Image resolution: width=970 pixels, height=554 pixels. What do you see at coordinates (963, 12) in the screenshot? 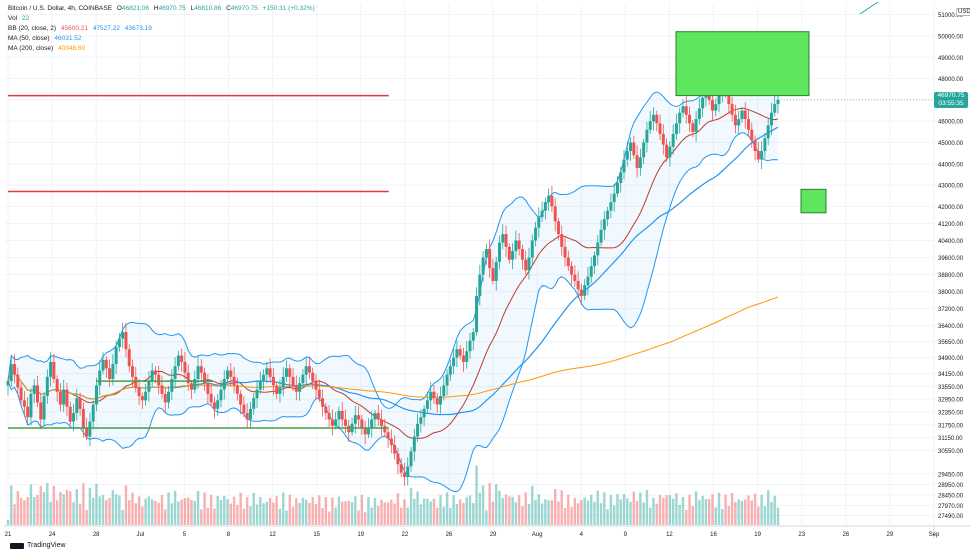
I see `currency-badge: USD` at bounding box center [963, 12].